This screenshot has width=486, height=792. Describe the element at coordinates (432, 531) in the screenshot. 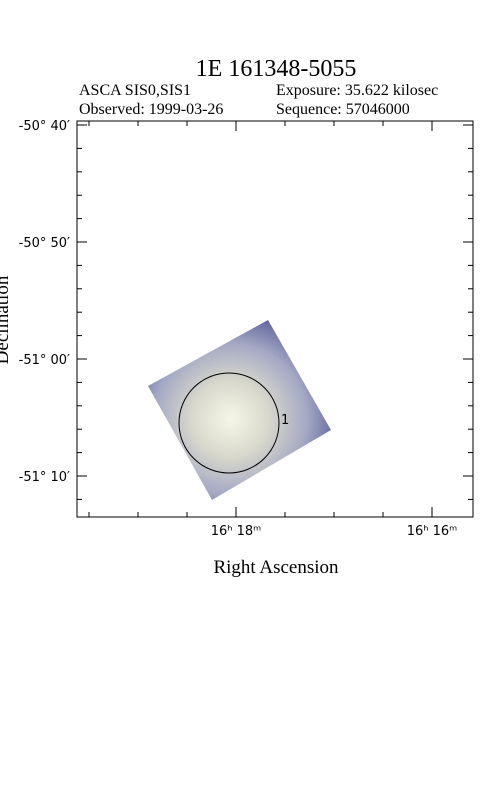

I see `x-tick-label: 16ʰ 16ᵐ` at that location.